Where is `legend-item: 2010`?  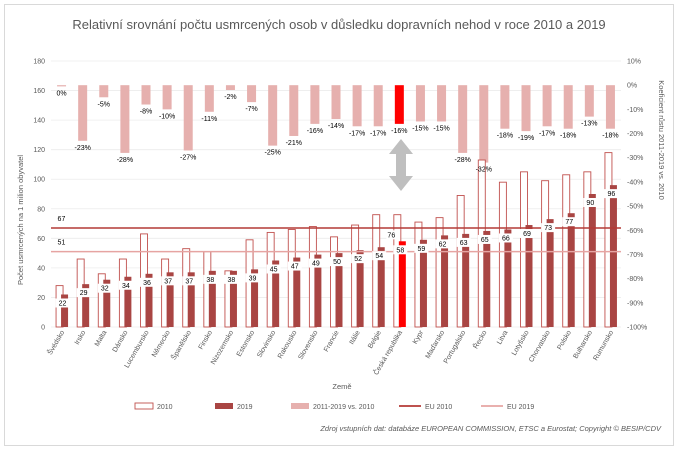
legend-item: 2010 is located at coordinates (153, 406).